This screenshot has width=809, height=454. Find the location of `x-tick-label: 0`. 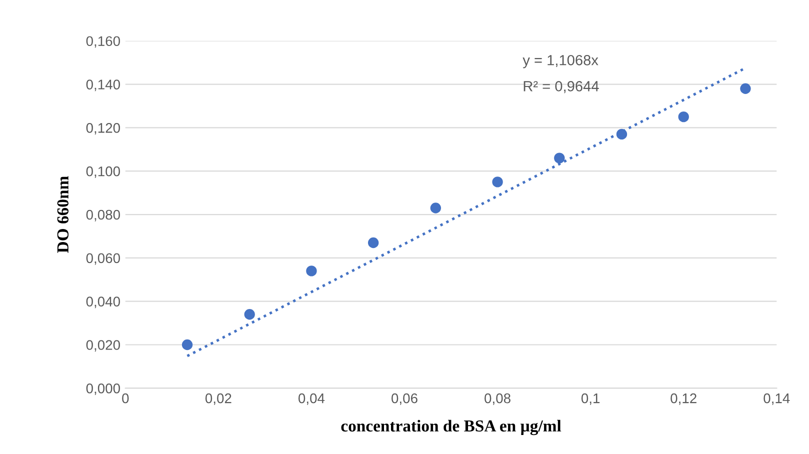

x-tick-label: 0 is located at coordinates (125, 398).